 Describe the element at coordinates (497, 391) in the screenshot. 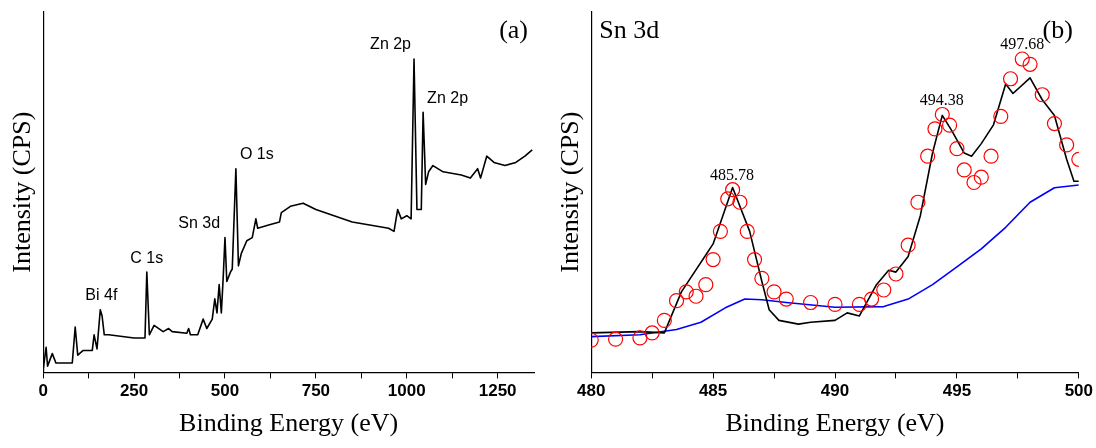

I see `x-tick-label: 1250` at that location.